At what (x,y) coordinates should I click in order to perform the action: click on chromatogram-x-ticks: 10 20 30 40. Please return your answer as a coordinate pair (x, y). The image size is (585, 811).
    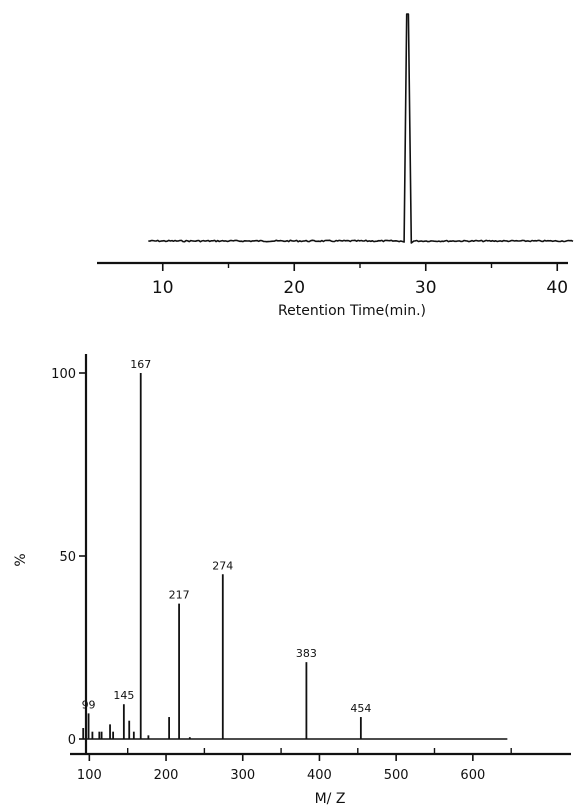
    Looking at the image, I should click on (360, 280).